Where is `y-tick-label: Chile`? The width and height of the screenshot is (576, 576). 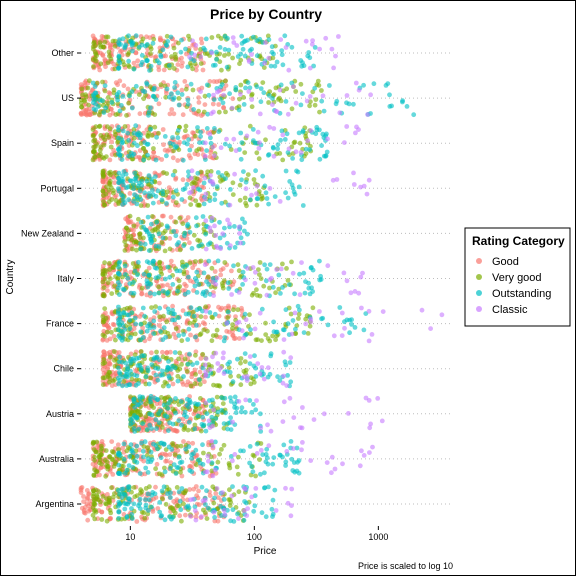
y-tick-label: Chile is located at coordinates (63, 369).